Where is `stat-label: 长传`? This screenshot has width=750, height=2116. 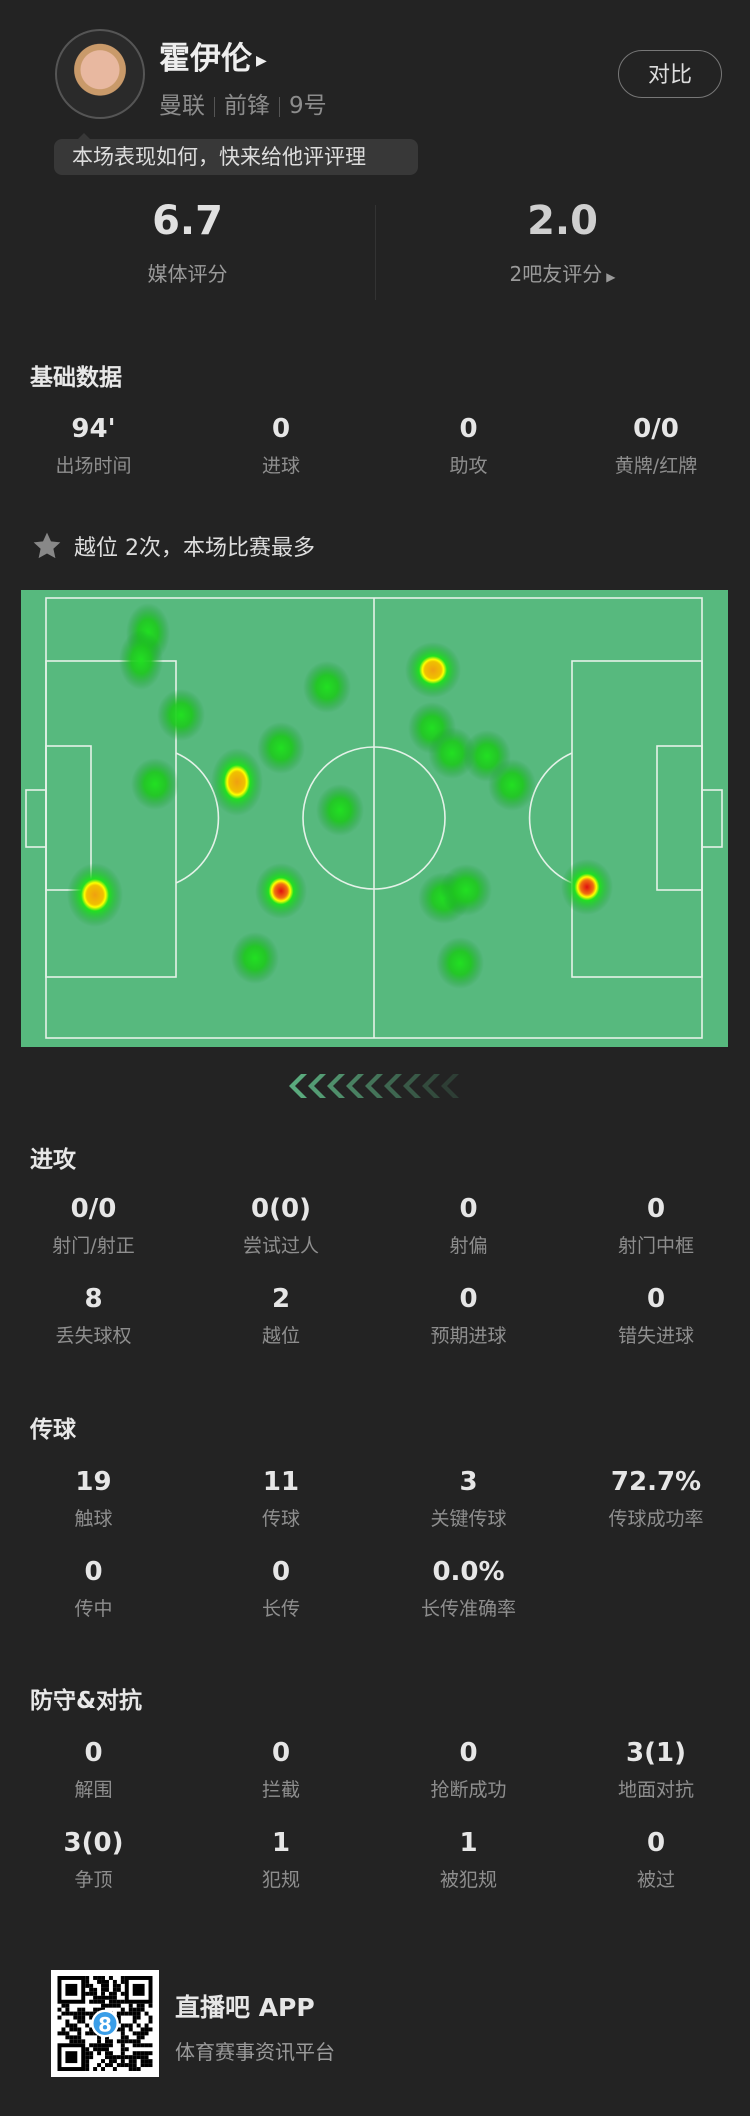 stat-label: 长传 is located at coordinates (280, 1609).